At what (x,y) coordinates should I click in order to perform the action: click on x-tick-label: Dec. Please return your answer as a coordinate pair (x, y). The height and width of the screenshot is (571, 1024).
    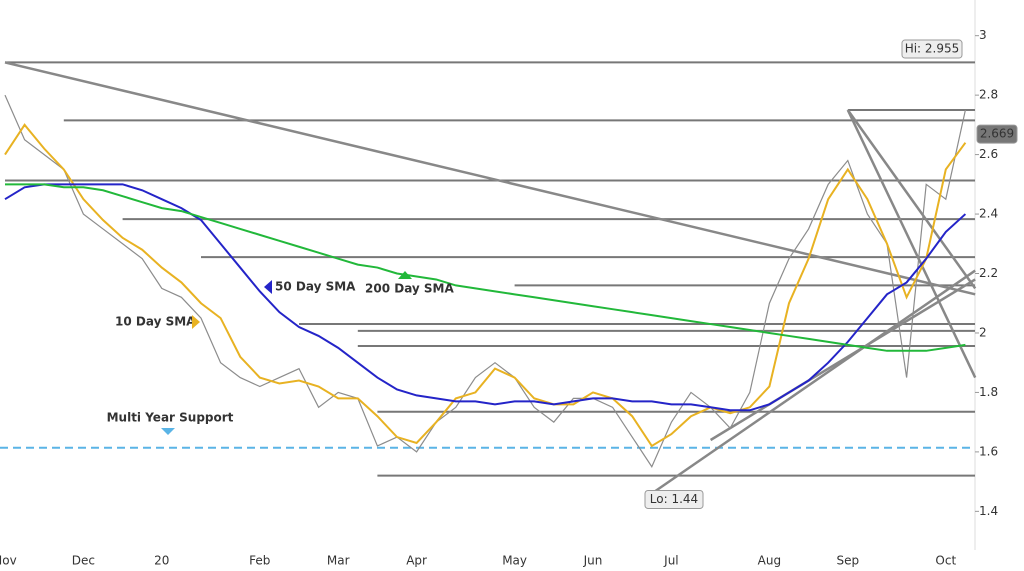
    Looking at the image, I should click on (83, 561).